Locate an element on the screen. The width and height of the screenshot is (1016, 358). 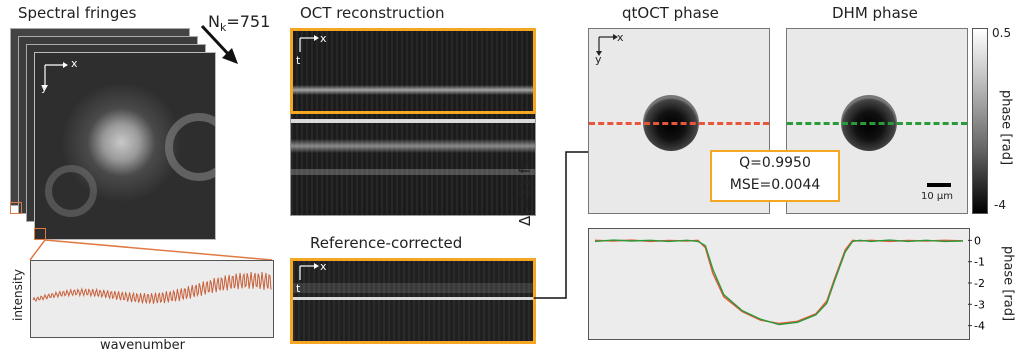
ref-t-label: t is located at coordinates (298, 288).